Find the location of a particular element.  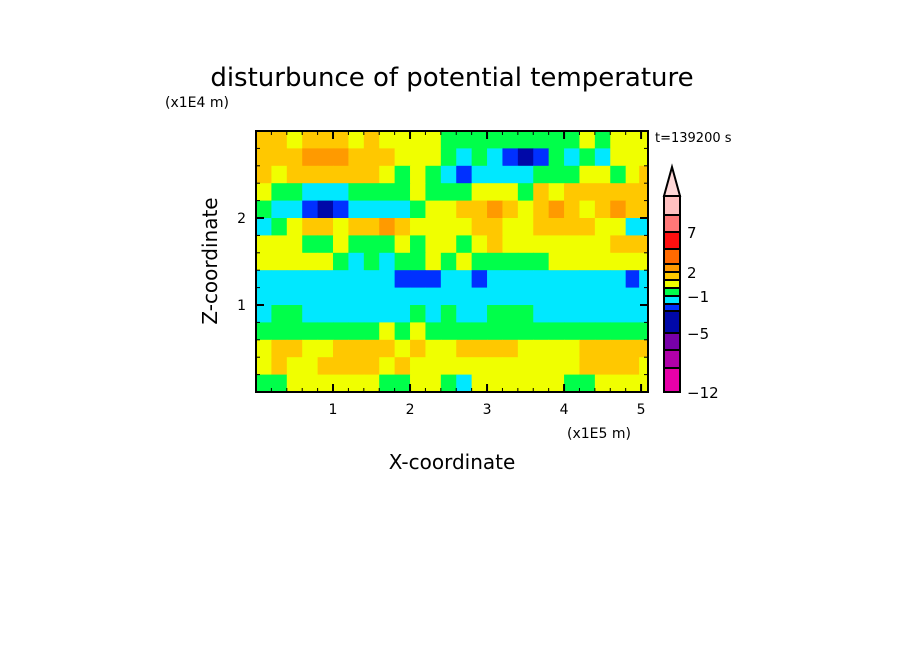

colorbar-tick-label: 7 is located at coordinates (692, 233).